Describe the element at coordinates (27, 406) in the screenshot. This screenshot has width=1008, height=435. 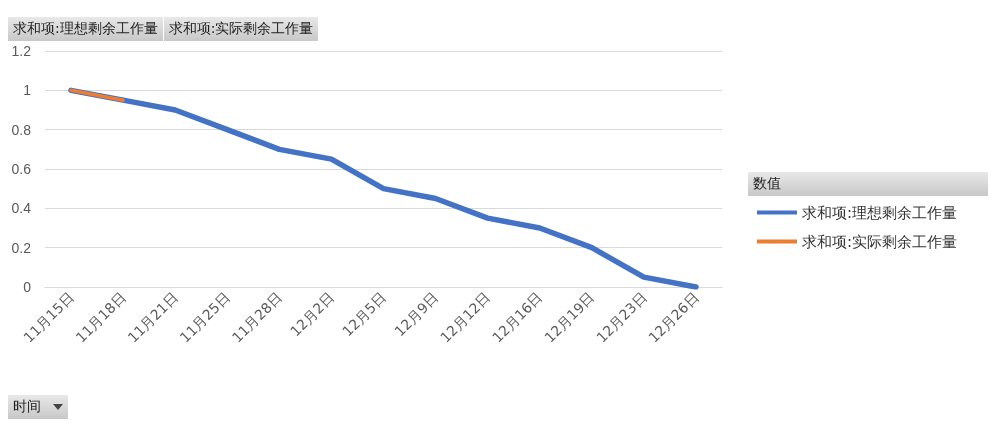
I see `x-axis-title: 时间` at that location.